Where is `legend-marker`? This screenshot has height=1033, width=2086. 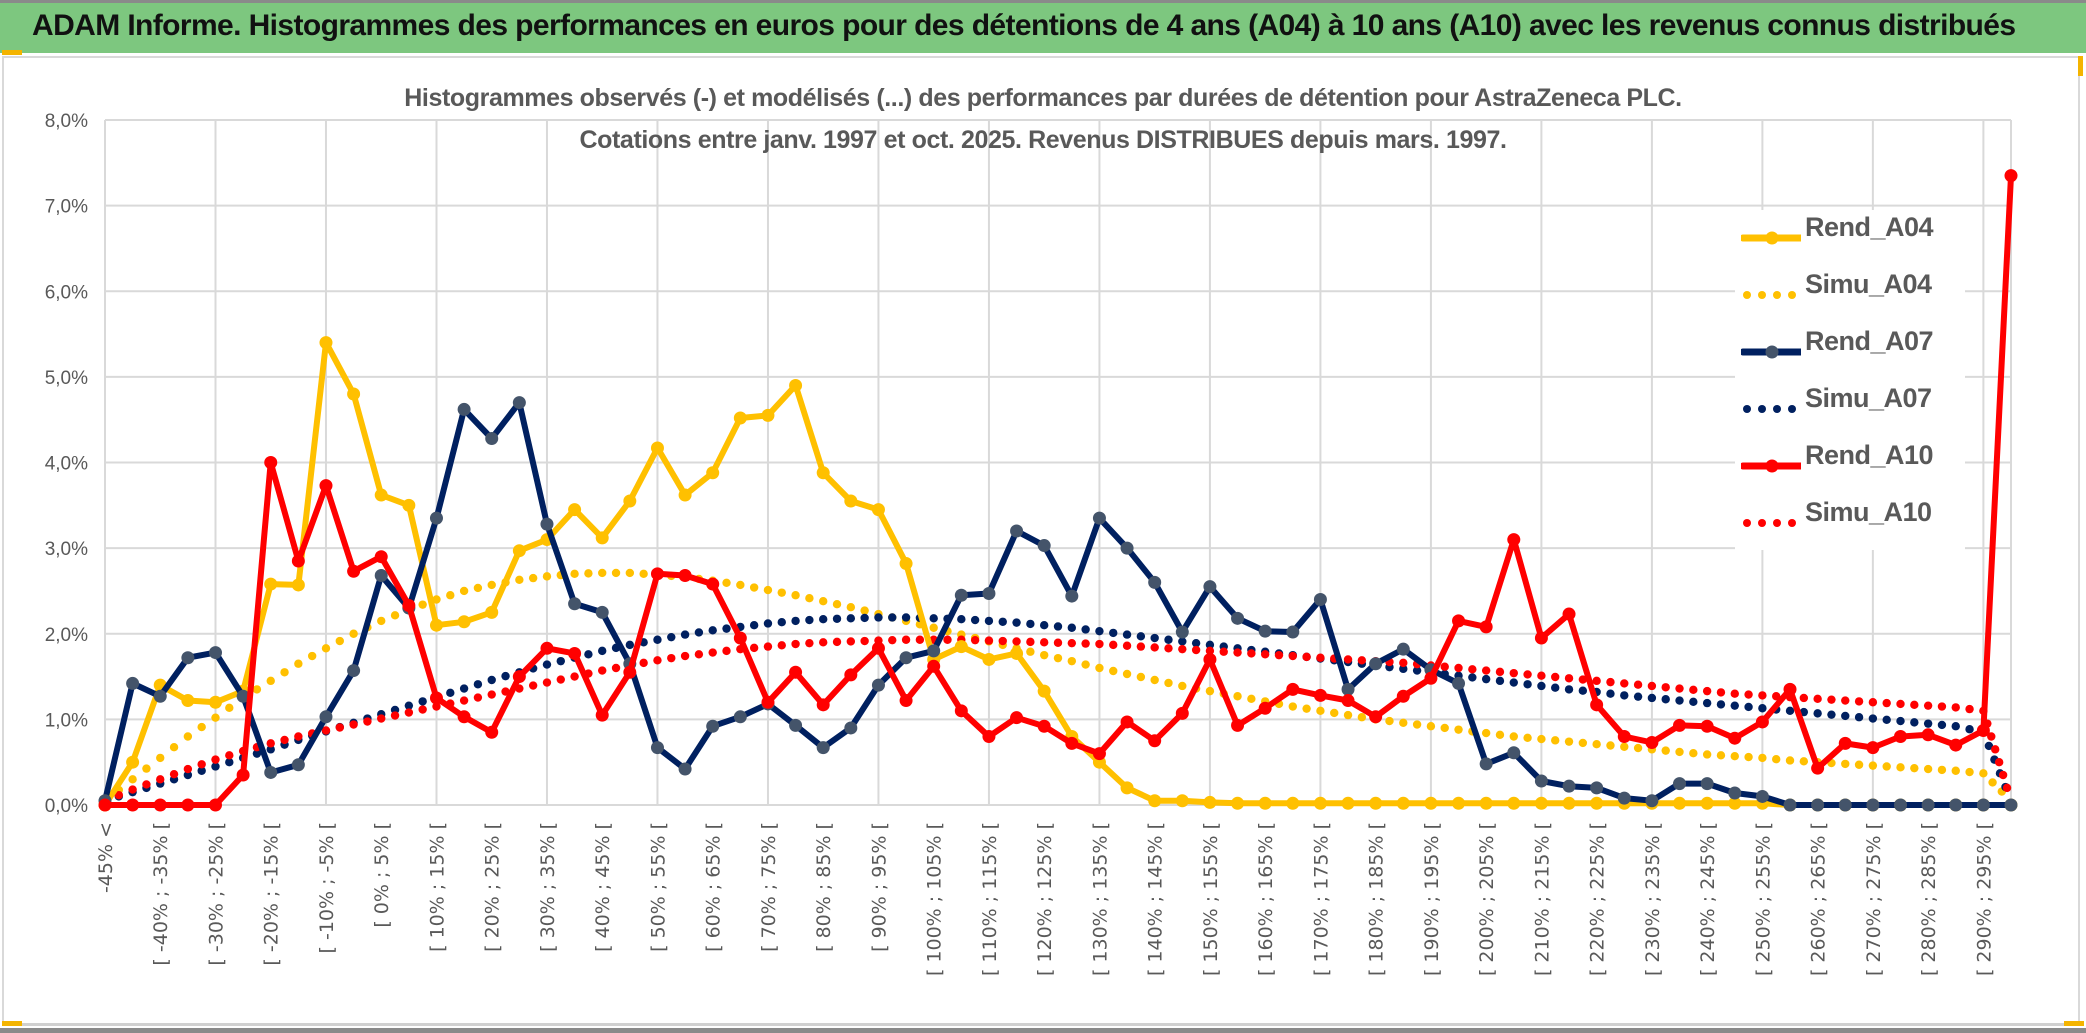 legend-marker is located at coordinates (1772, 466).